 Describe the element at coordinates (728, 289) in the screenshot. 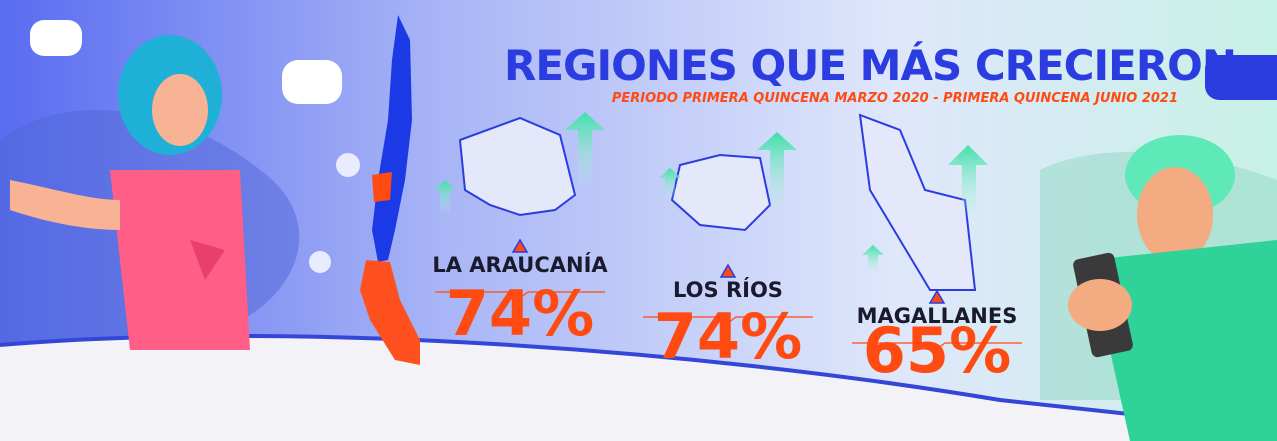

I see `region-name: LOS RÍOS` at that location.